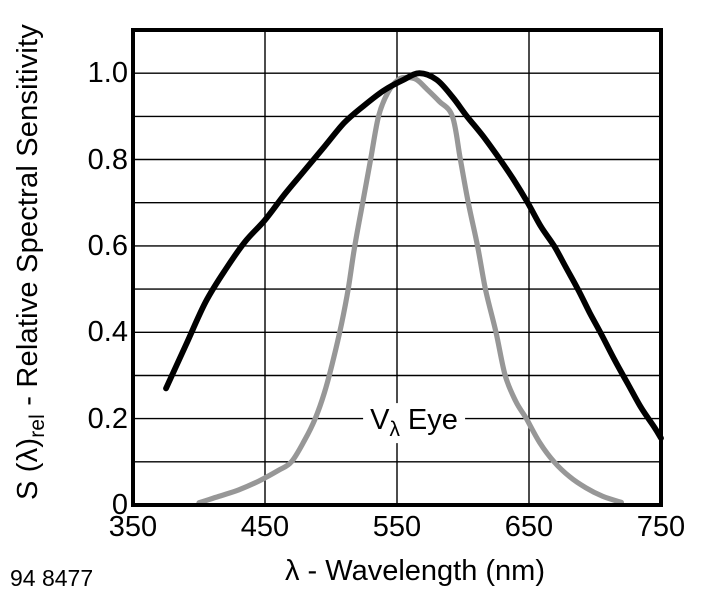 The width and height of the screenshot is (727, 603). Describe the element at coordinates (397, 527) in the screenshot. I see `x-tick-label: 550` at that location.